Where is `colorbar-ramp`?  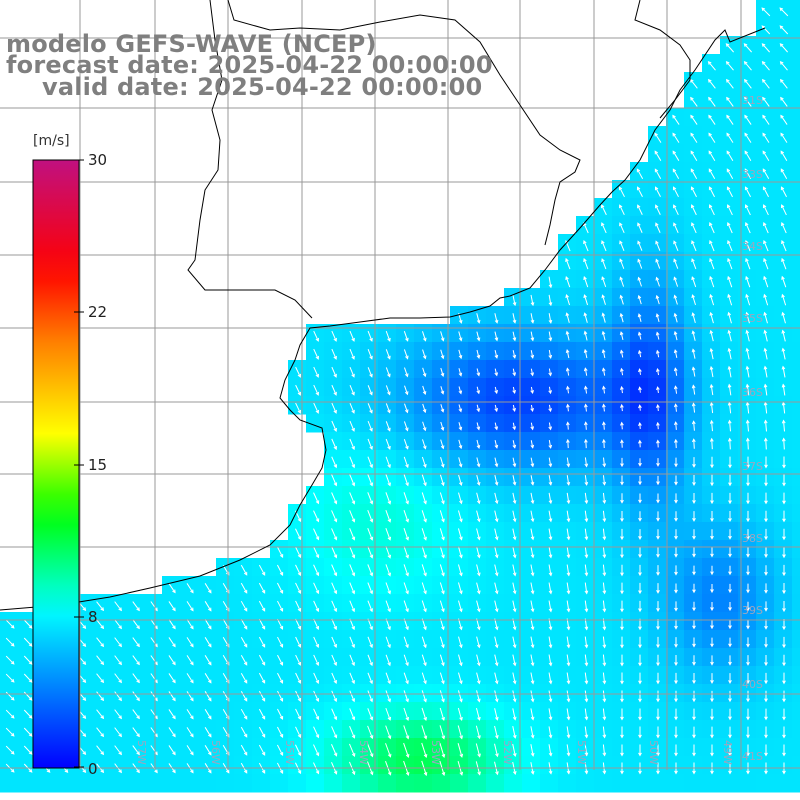 colorbar-ramp is located at coordinates (56, 464).